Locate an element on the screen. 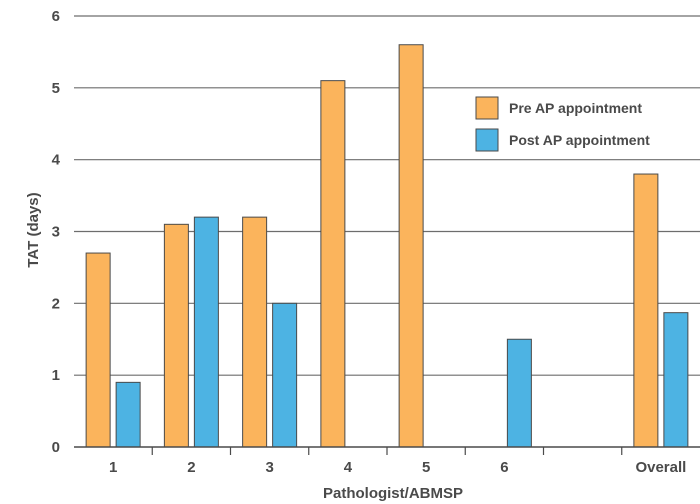  y-tick-label: 0 is located at coordinates (56, 447).